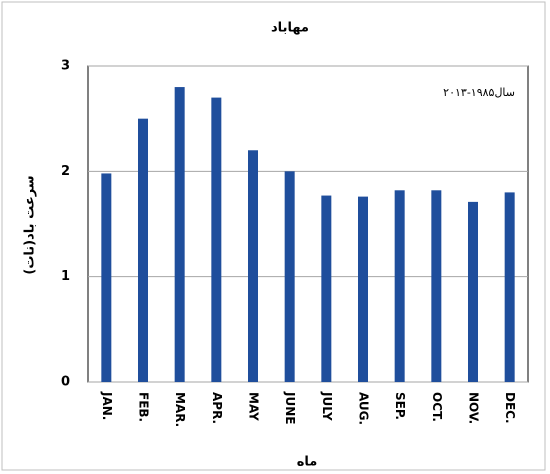 The width and height of the screenshot is (550, 474). Describe the element at coordinates (510, 408) in the screenshot. I see `x-tick-label: DEC.` at that location.